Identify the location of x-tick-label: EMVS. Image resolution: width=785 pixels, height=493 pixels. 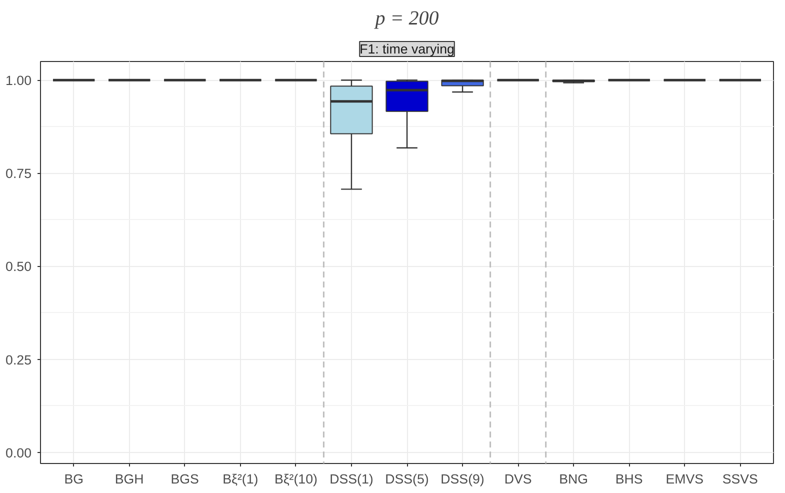
(685, 479).